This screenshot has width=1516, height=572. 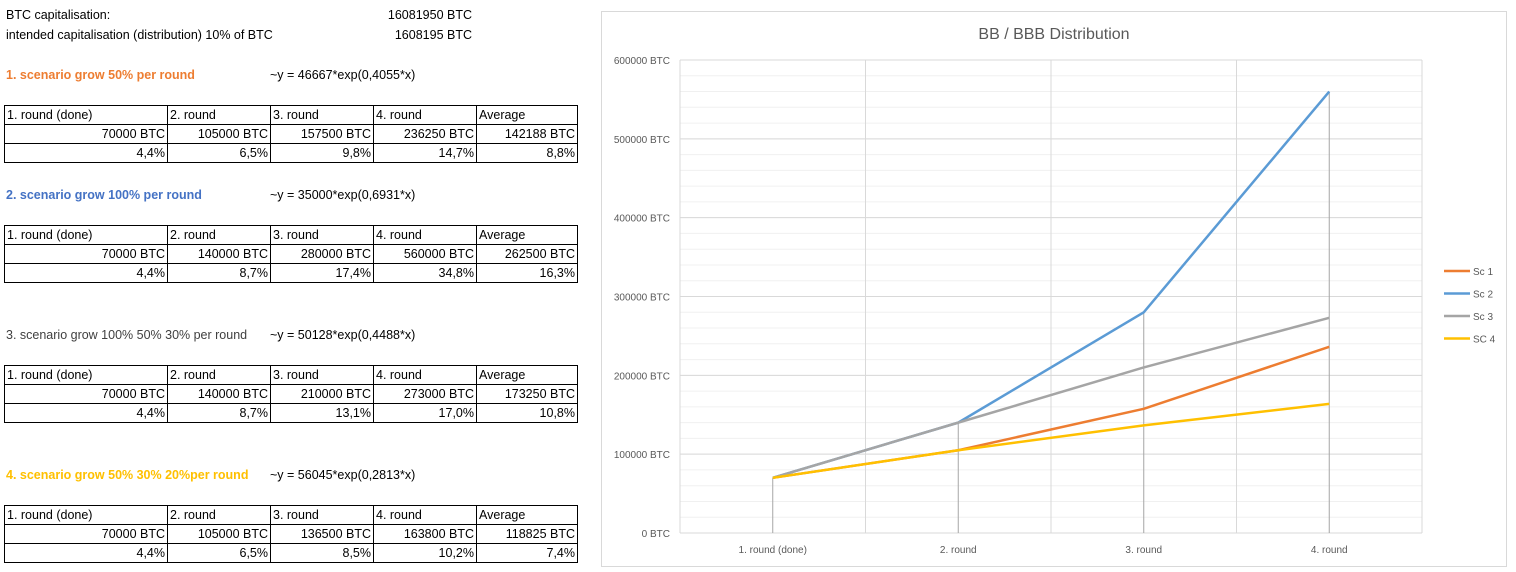 What do you see at coordinates (322, 134) in the screenshot?
I see `value-cell: 157500 BTC` at bounding box center [322, 134].